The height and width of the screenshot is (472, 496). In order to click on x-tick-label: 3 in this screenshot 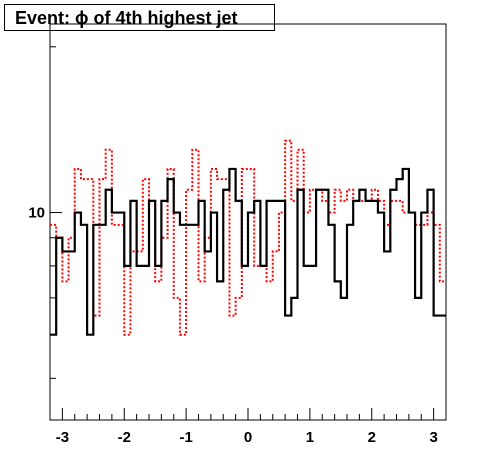, I will do `click(433, 437)`.